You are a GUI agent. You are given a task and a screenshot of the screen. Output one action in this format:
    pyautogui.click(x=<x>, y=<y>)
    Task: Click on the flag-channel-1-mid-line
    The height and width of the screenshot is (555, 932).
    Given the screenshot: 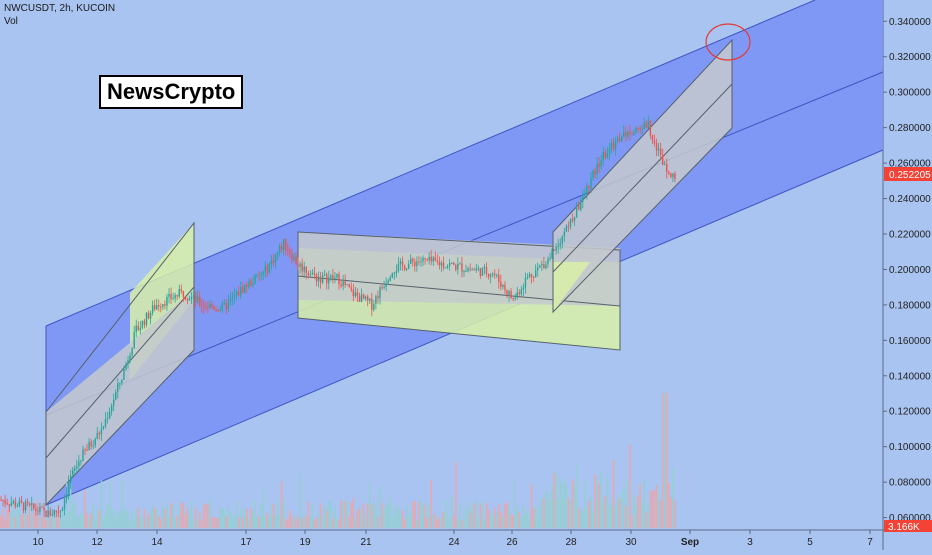 What is the action you would take?
    pyautogui.click(x=120, y=372)
    